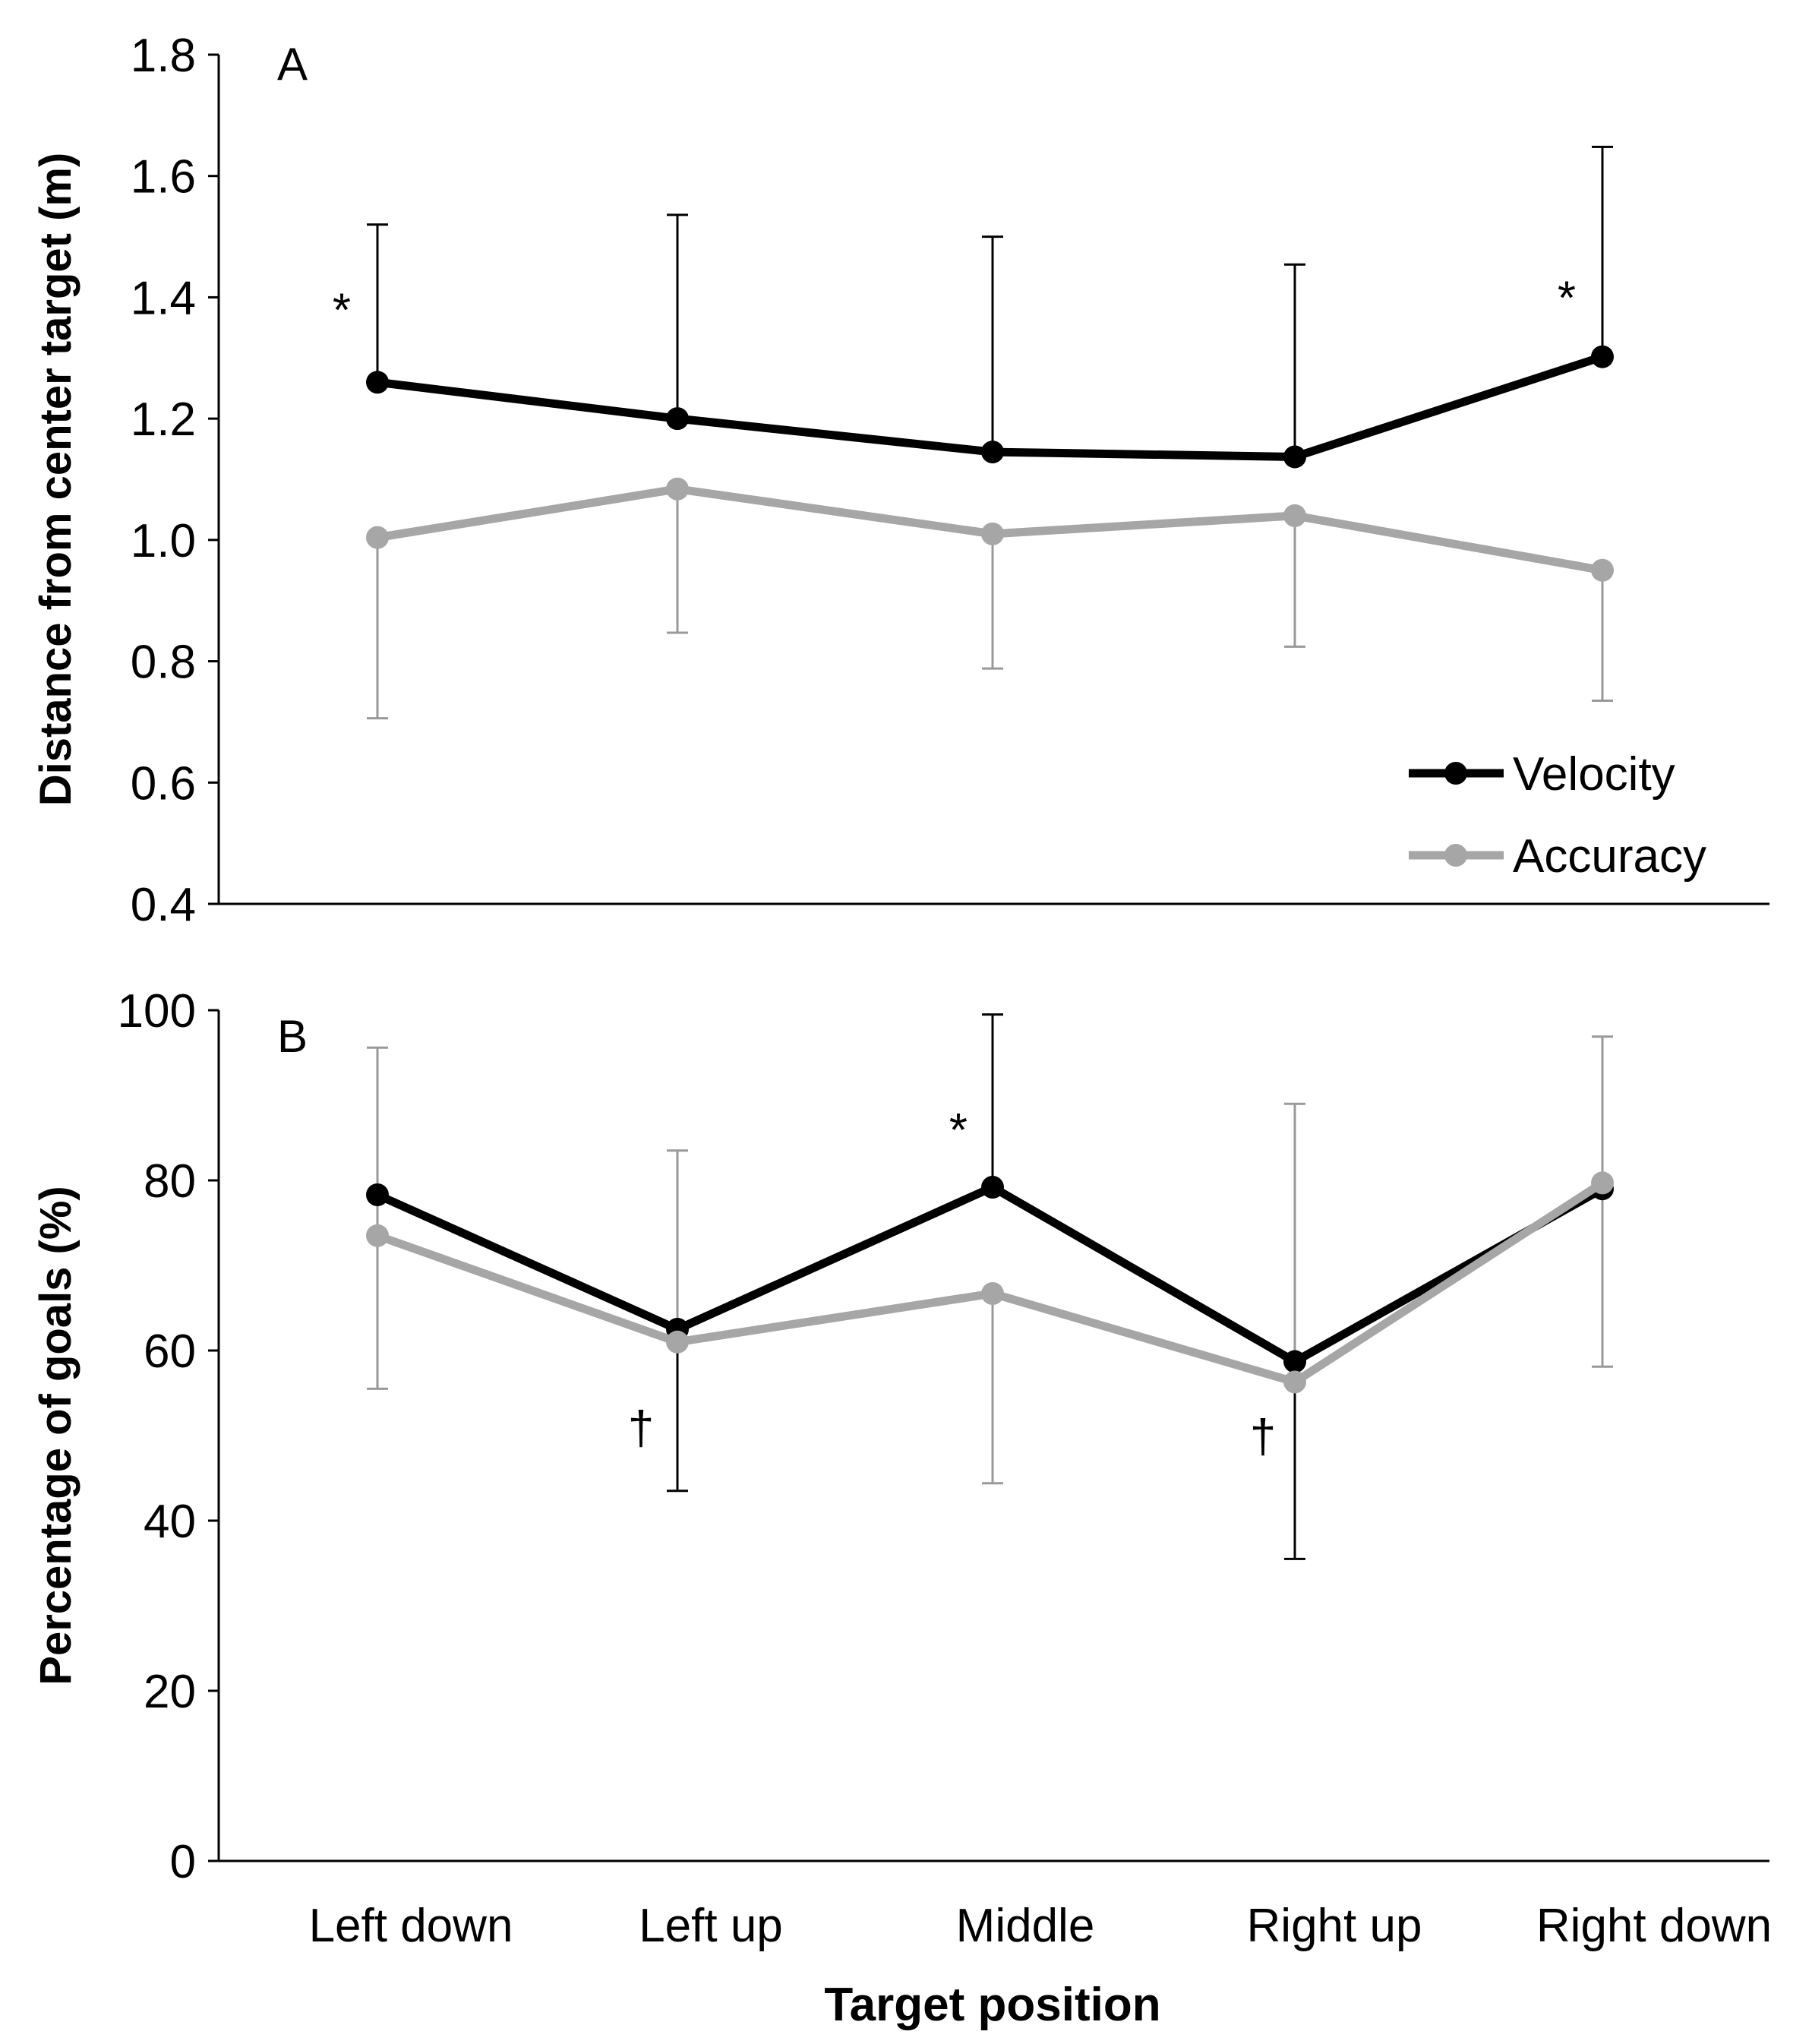 The height and width of the screenshot is (2044, 1812). Describe the element at coordinates (990, 1275) in the screenshot. I see `series-line-velocity` at that location.